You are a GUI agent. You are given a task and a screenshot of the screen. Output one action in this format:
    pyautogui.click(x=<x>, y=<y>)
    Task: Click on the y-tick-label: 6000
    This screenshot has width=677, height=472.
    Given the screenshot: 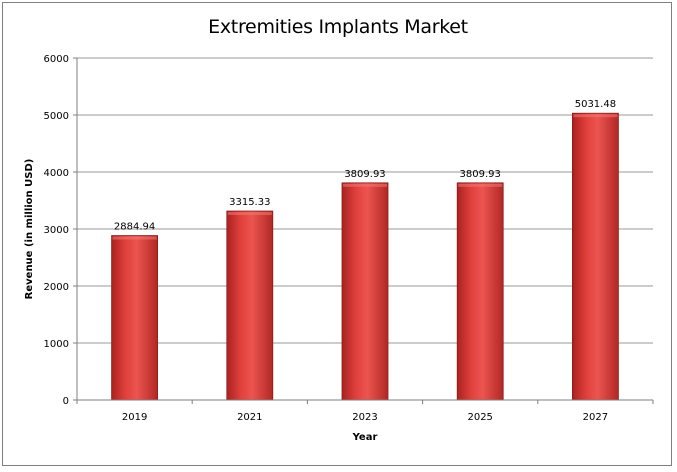 What is the action you would take?
    pyautogui.click(x=56, y=59)
    